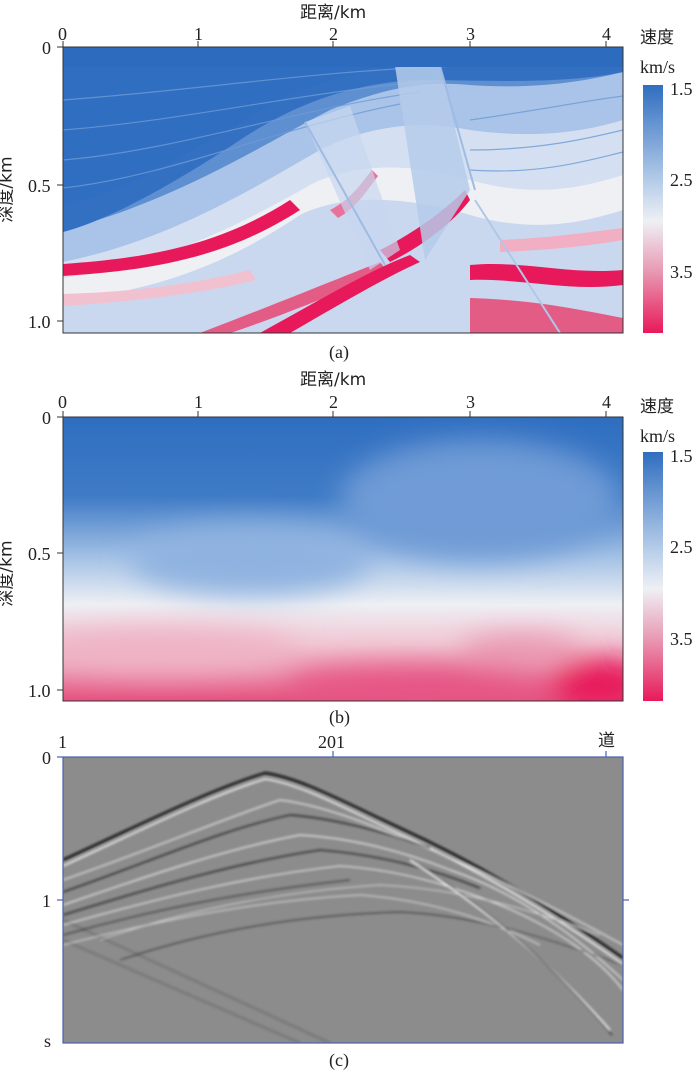  What do you see at coordinates (657, 407) in the screenshot?
I see `panel-b-colorbar-title: 速度` at bounding box center [657, 407].